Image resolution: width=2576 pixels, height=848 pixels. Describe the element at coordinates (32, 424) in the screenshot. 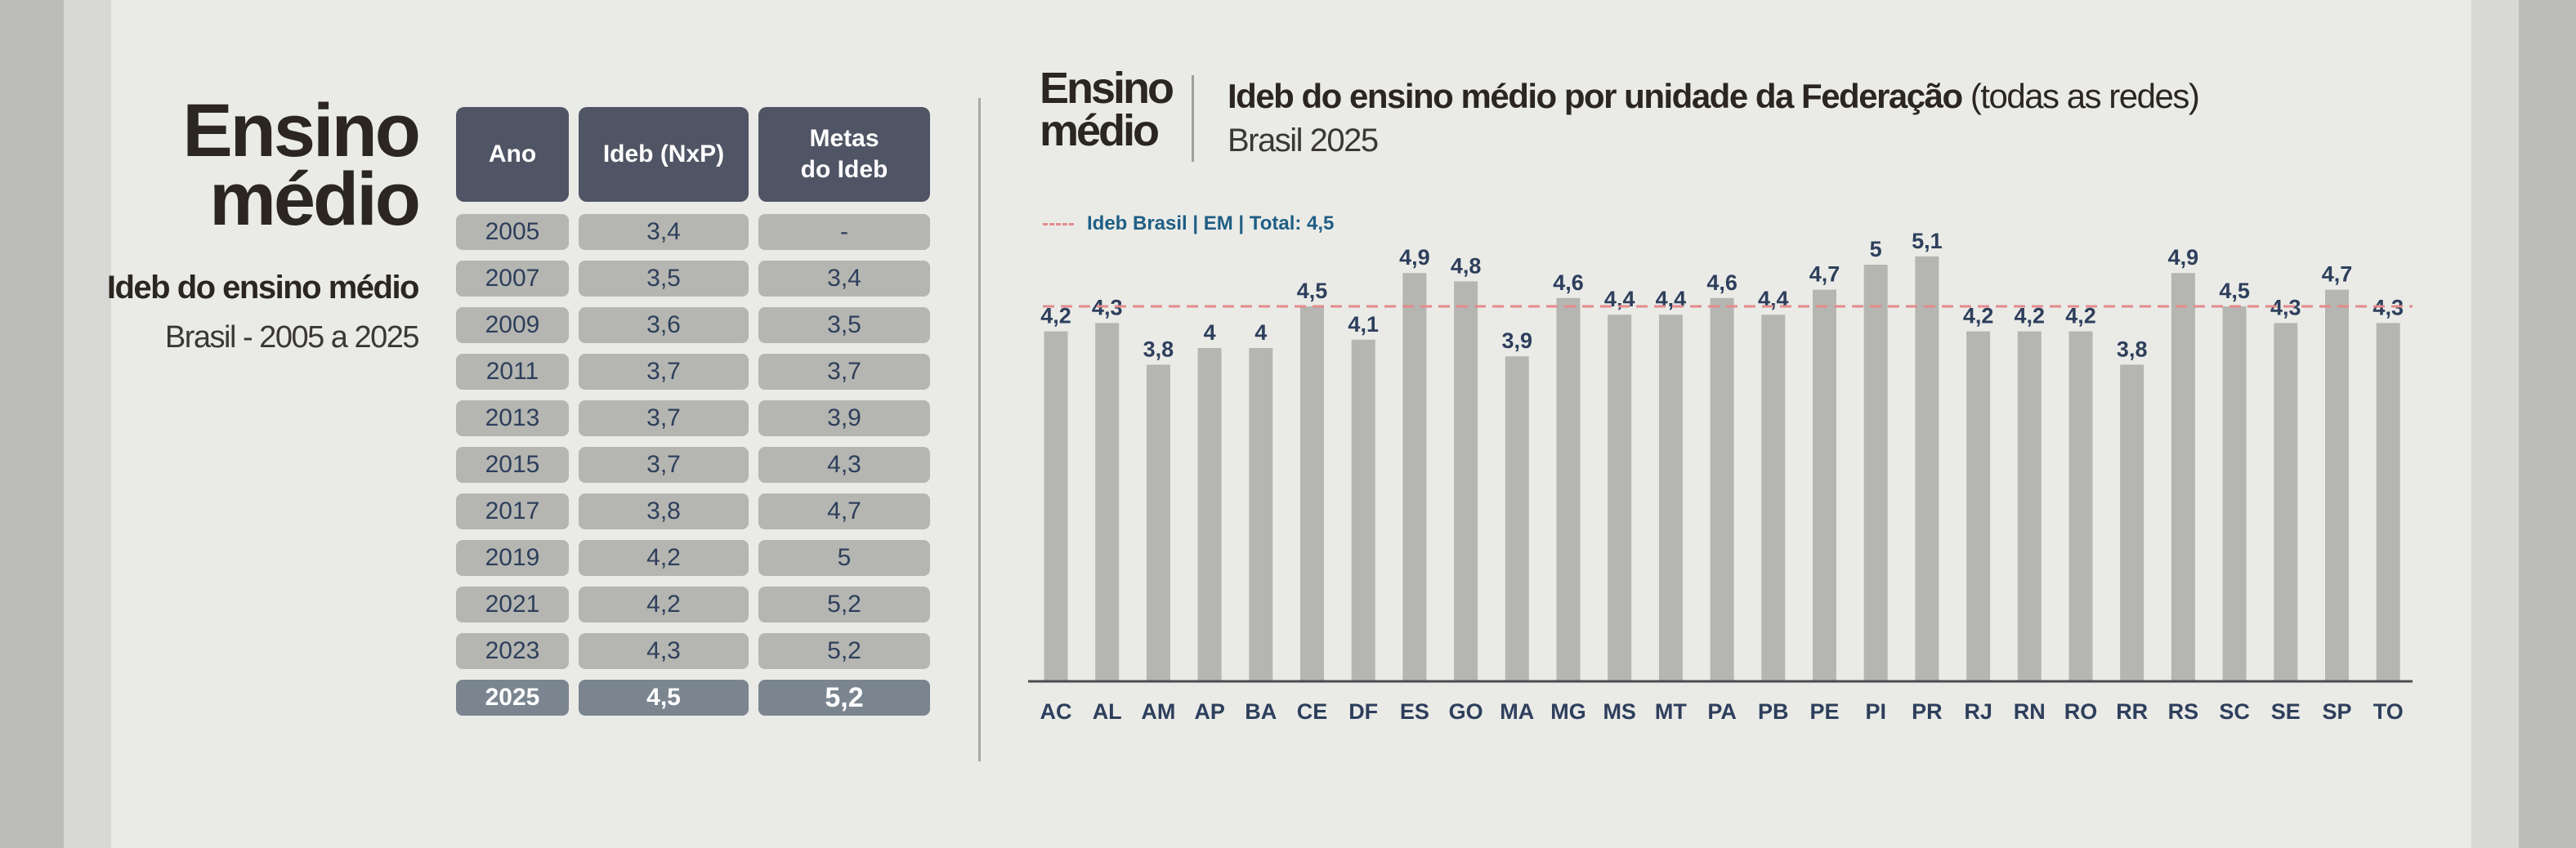

I see `left-margin-band` at that location.